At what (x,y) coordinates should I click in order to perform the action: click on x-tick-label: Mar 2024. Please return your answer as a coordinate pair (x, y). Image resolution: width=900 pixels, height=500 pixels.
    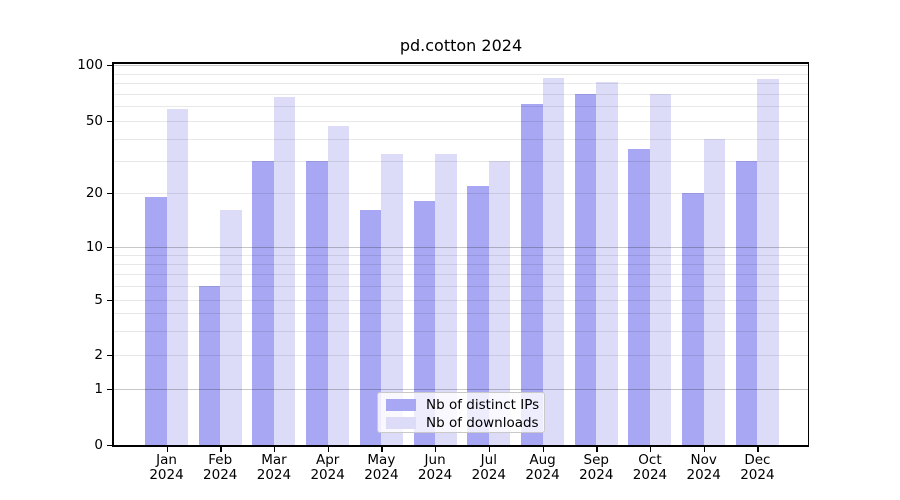
    Looking at the image, I should click on (274, 467).